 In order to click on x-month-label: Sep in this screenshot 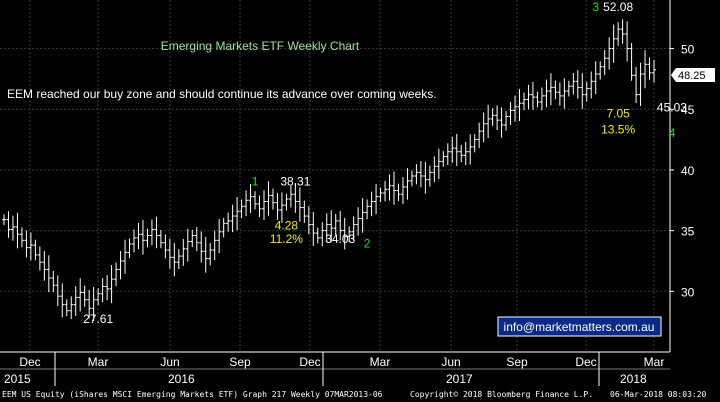, I will do `click(517, 362)`.